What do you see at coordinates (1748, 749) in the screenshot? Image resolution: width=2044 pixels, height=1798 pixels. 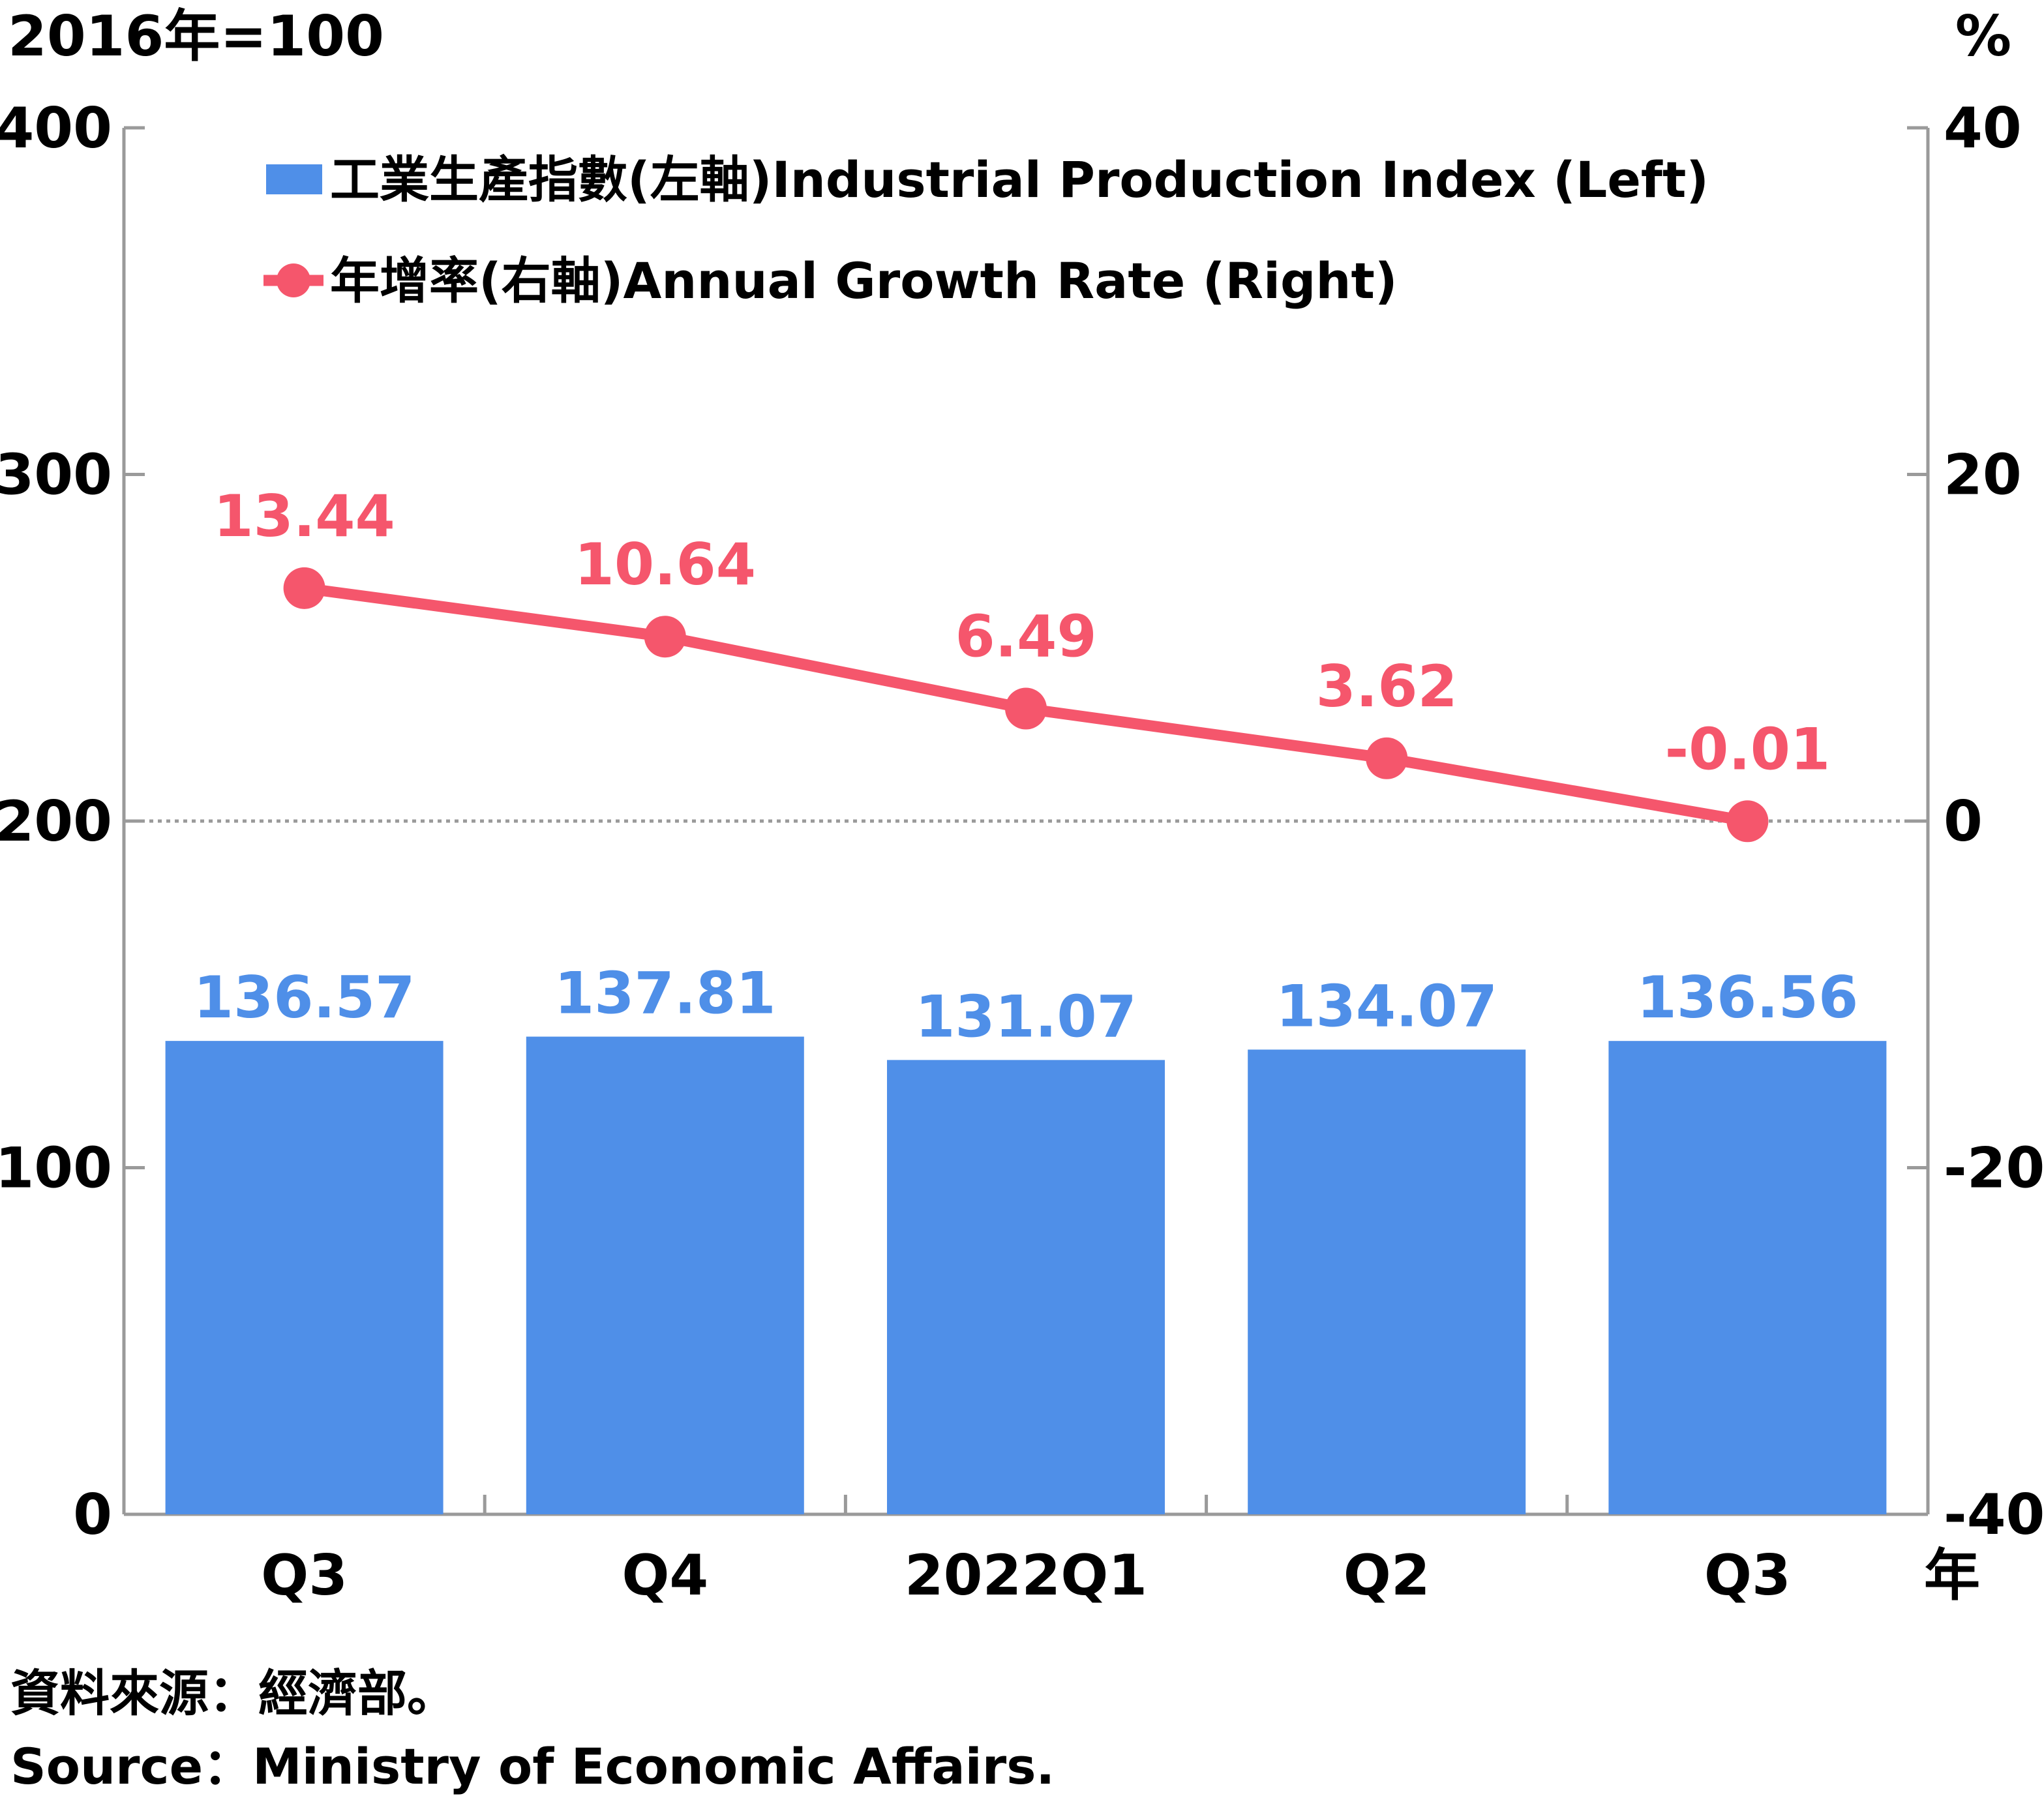 I see `line-value-label: -0.01` at bounding box center [1748, 749].